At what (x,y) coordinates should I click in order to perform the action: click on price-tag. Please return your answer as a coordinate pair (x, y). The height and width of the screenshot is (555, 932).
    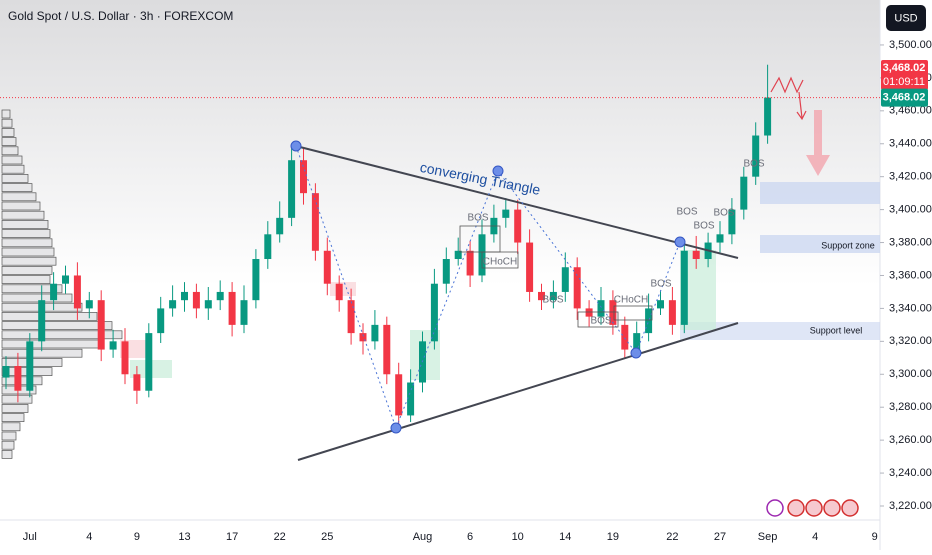
    Looking at the image, I should click on (904, 97).